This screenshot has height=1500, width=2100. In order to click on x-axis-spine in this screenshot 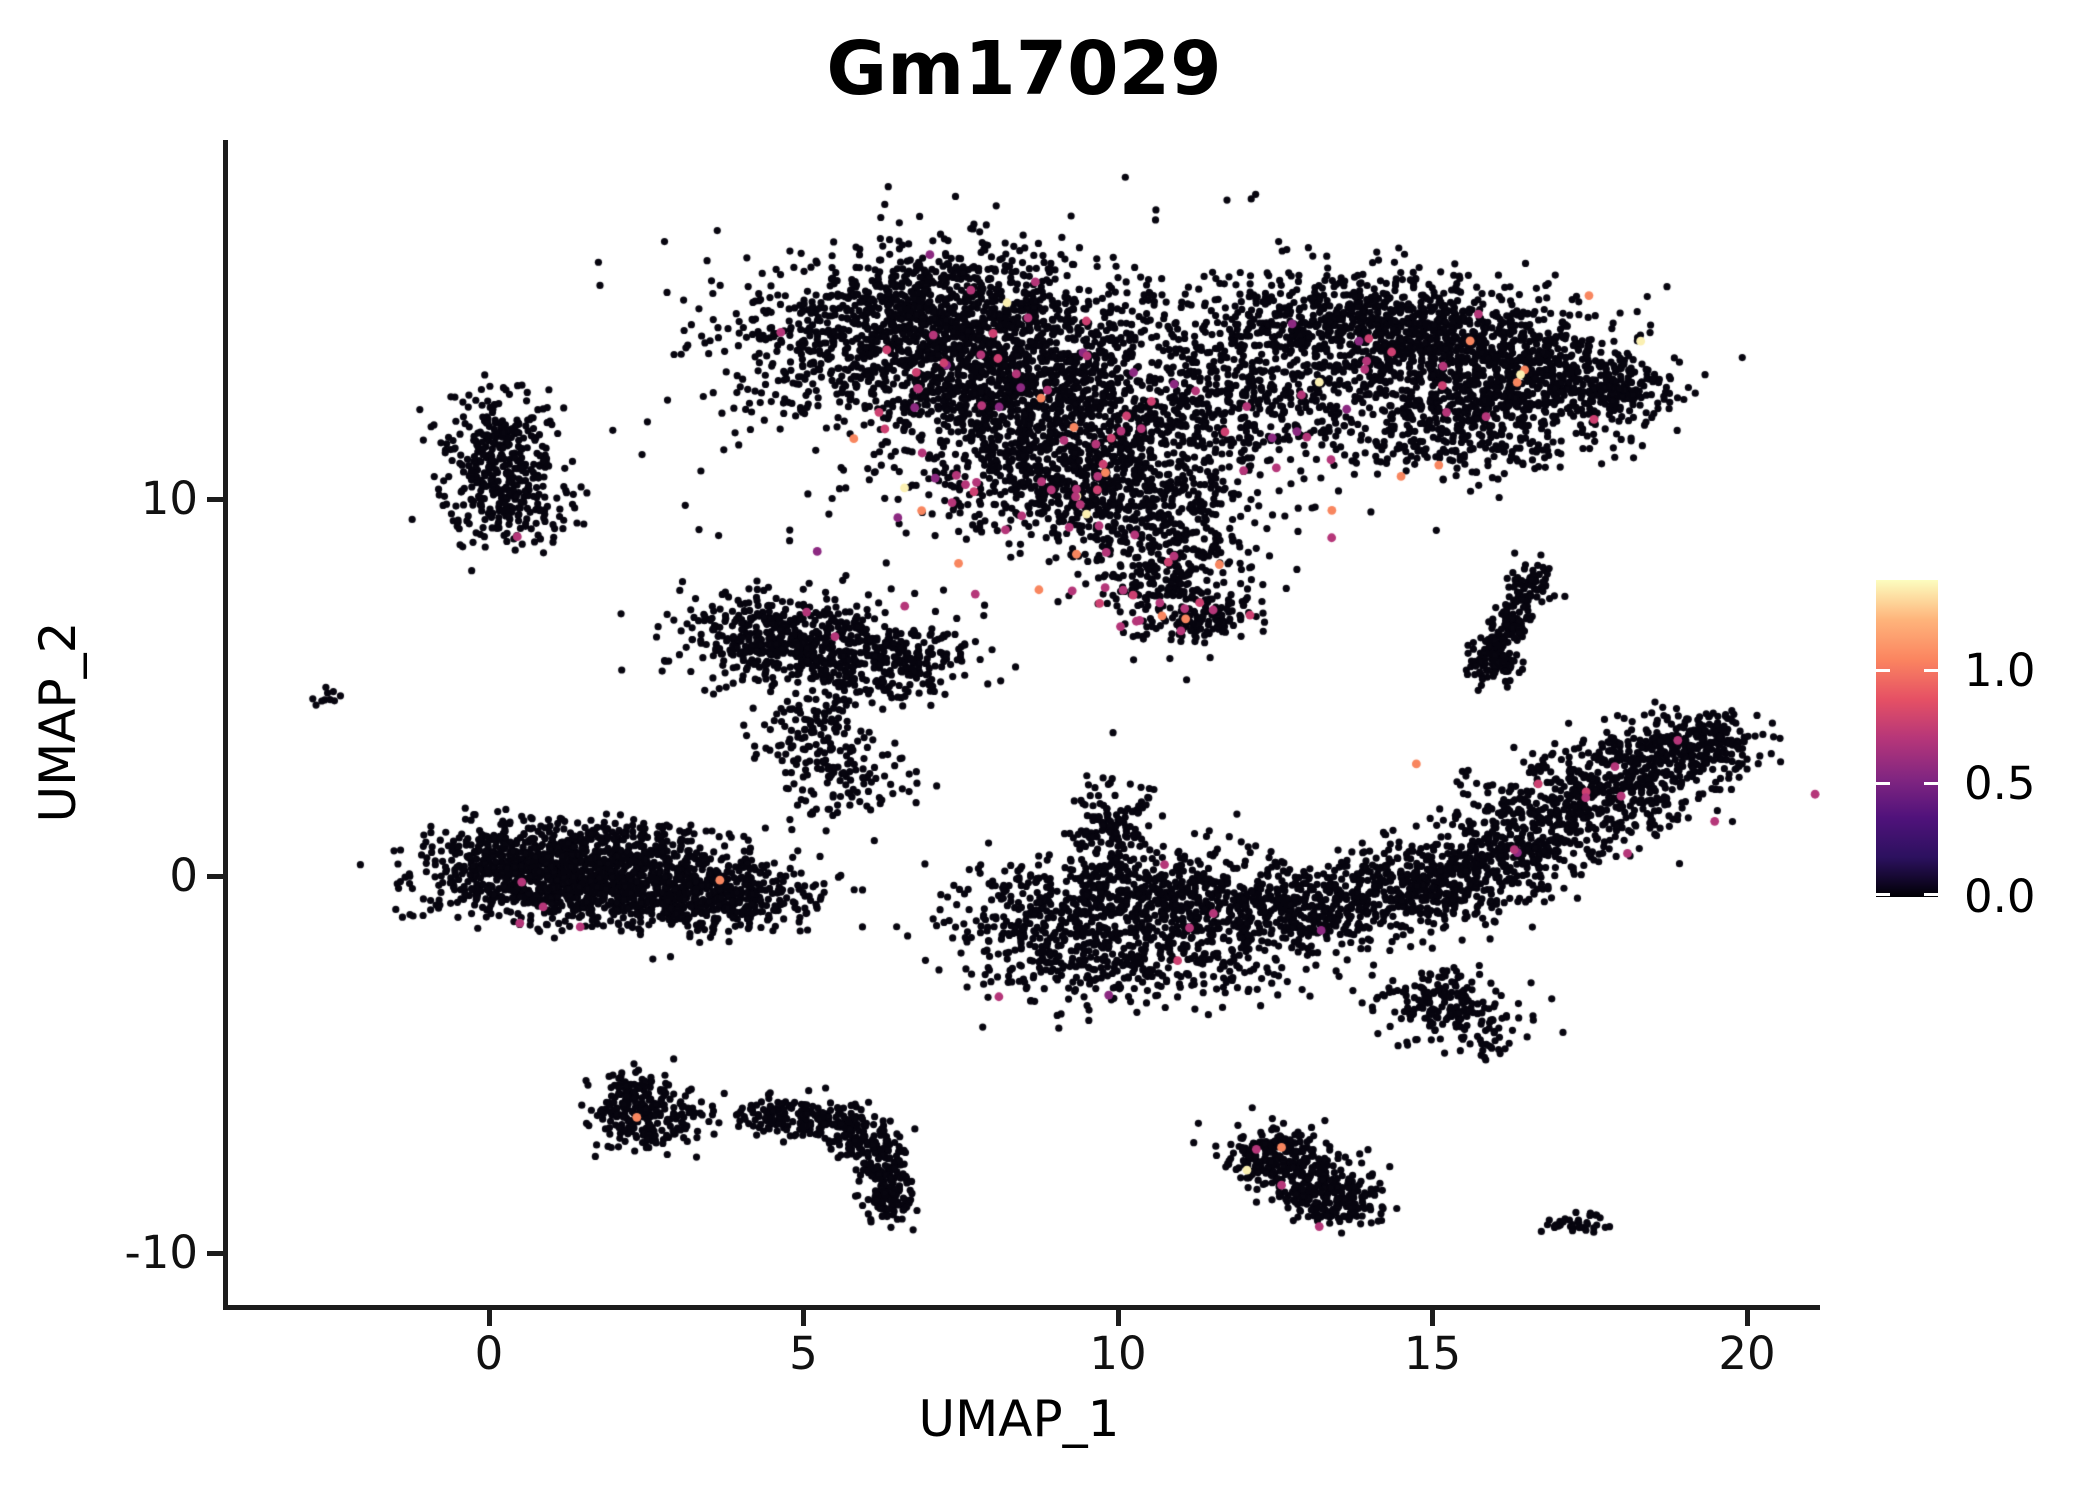, I will do `click(1021, 1307)`.